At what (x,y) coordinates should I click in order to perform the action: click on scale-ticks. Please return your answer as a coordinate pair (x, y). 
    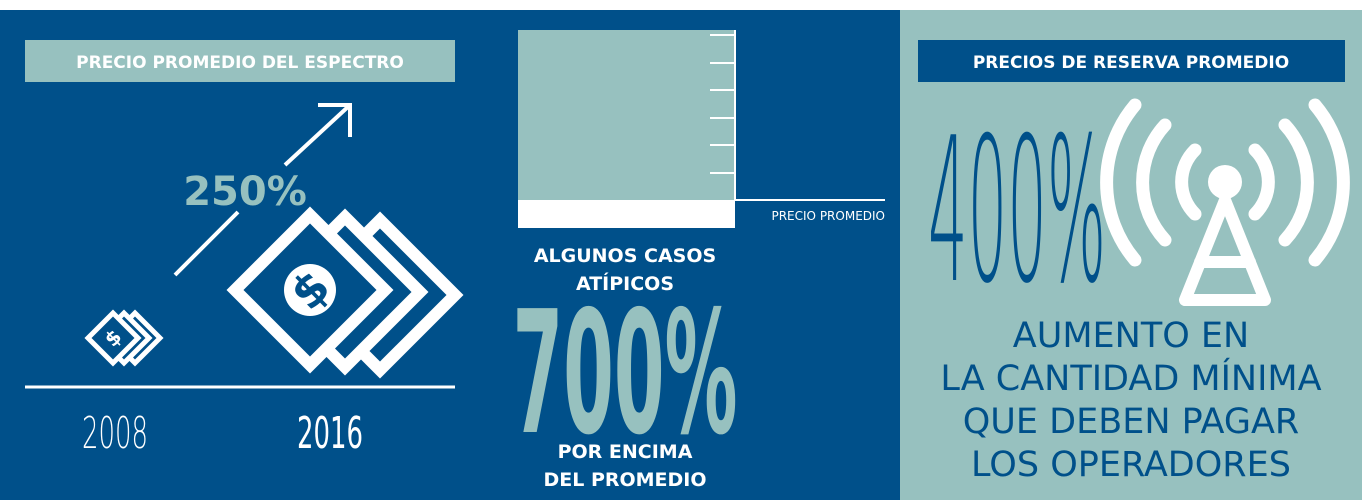
    Looking at the image, I should click on (797, 115).